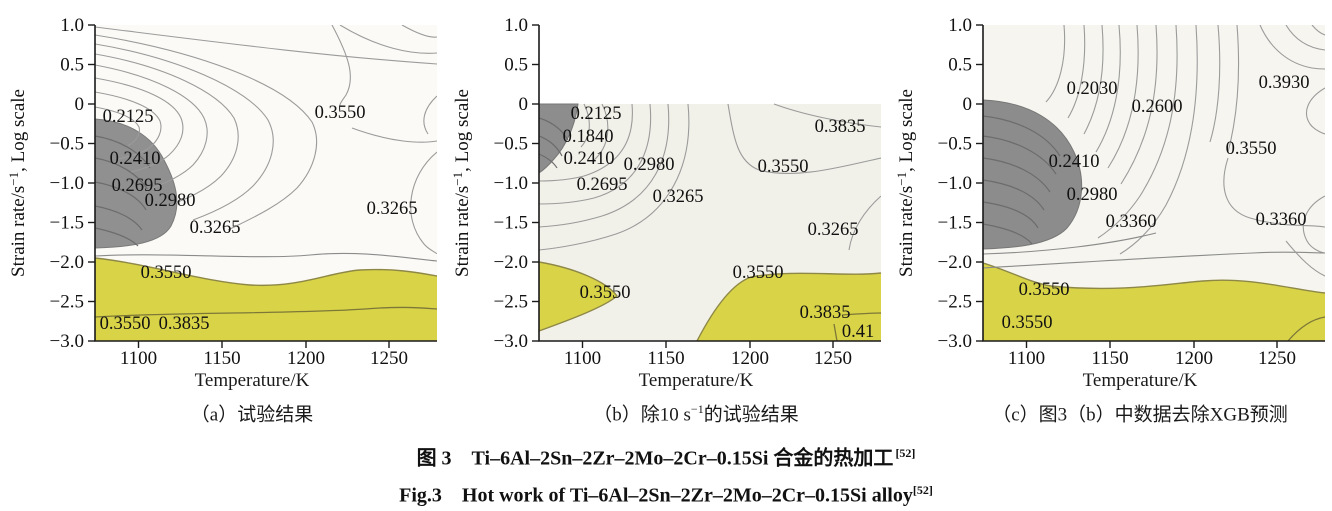  Describe the element at coordinates (788, 306) in the screenshot. I see `yellow-right-boundary` at that location.